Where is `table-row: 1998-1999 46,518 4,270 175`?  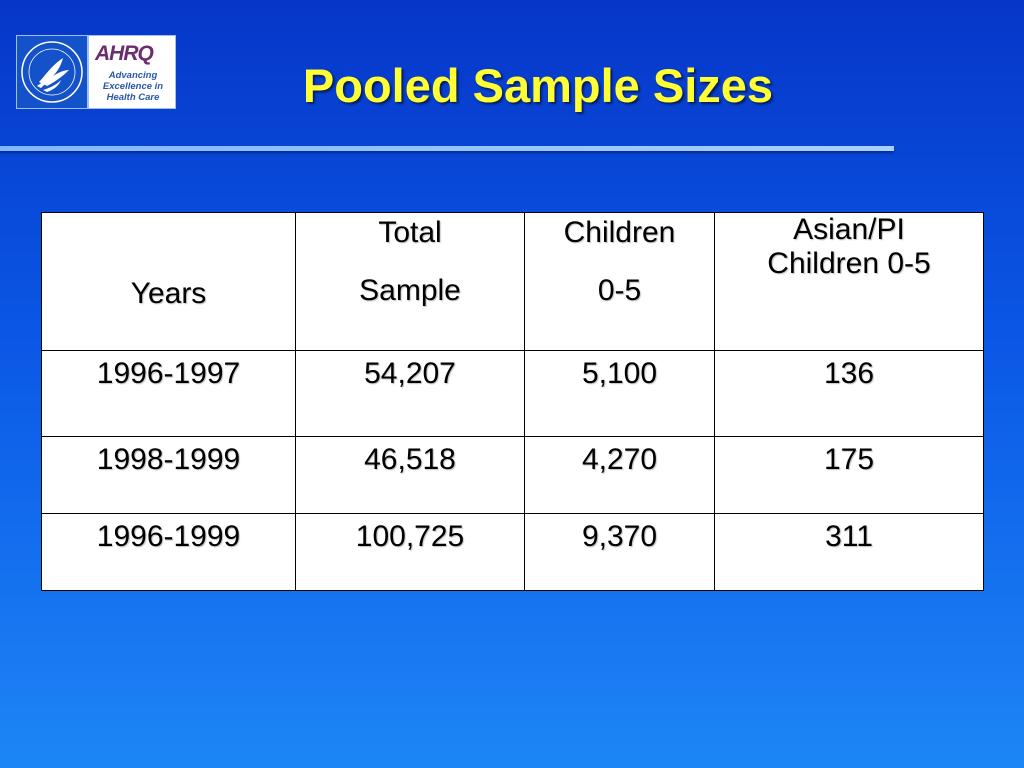
table-row: 1998-1999 46,518 4,270 175 is located at coordinates (512, 475).